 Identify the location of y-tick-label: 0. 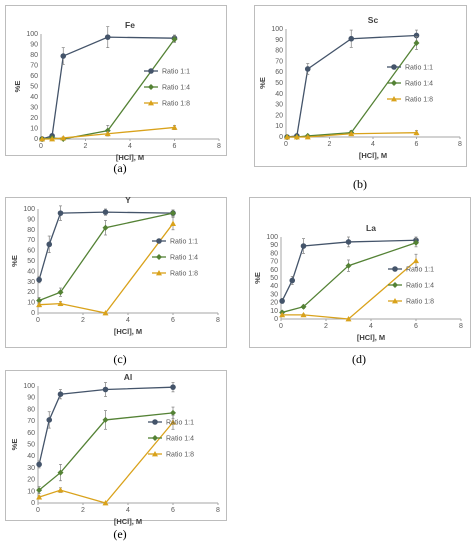
(36, 139).